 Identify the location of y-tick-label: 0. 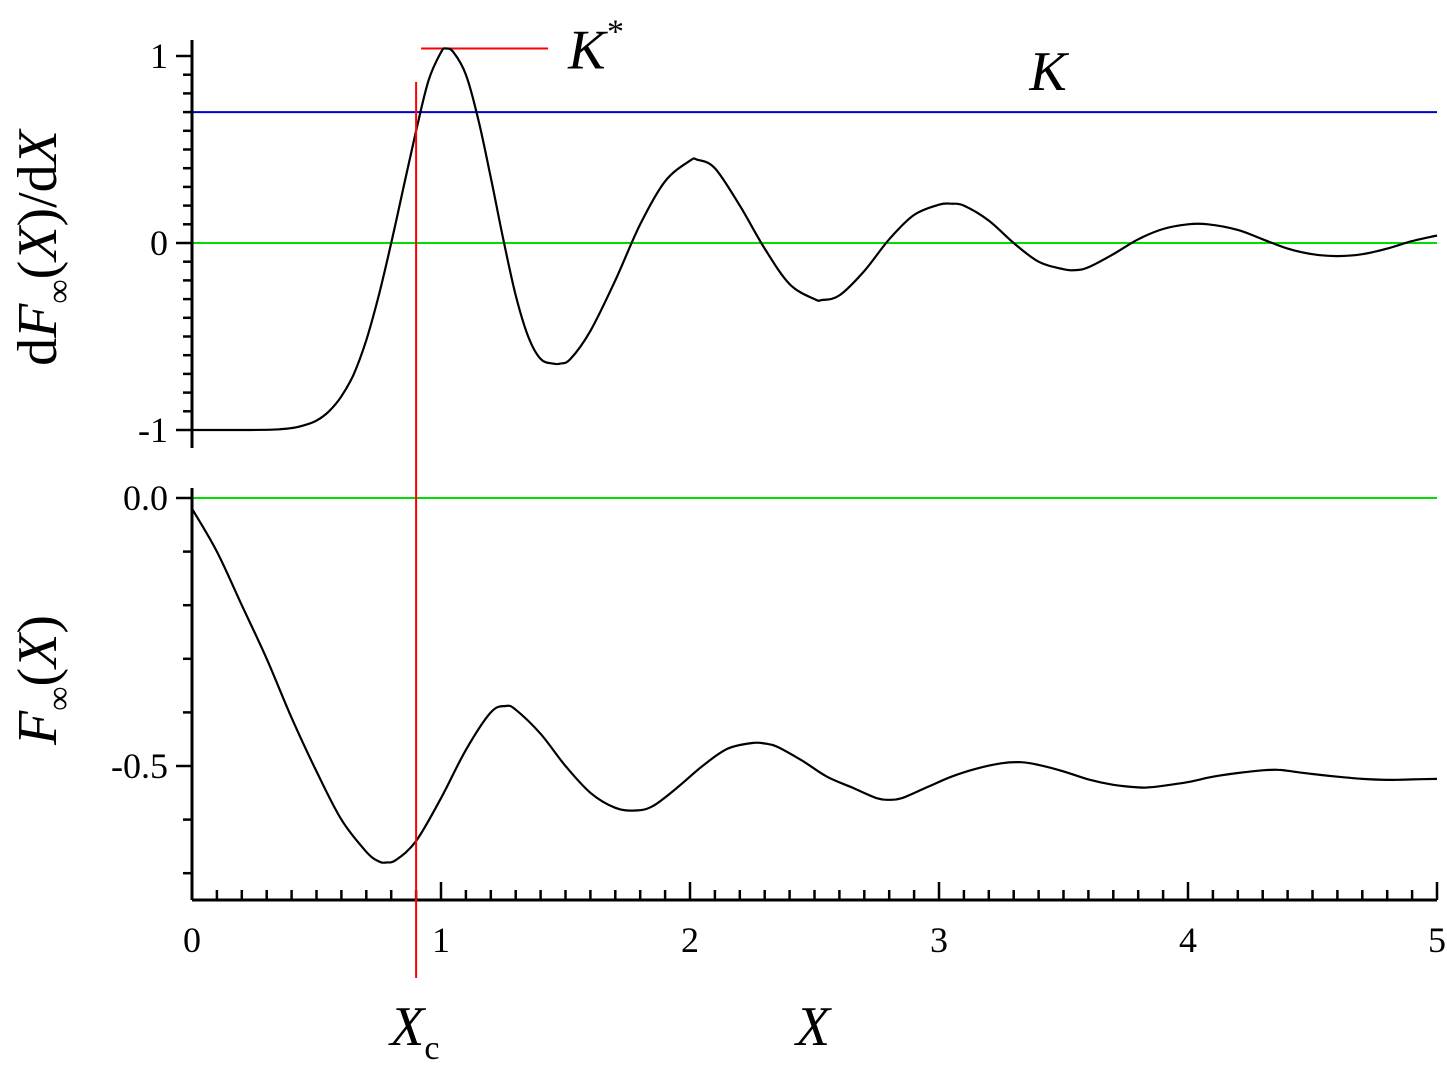
(159, 243).